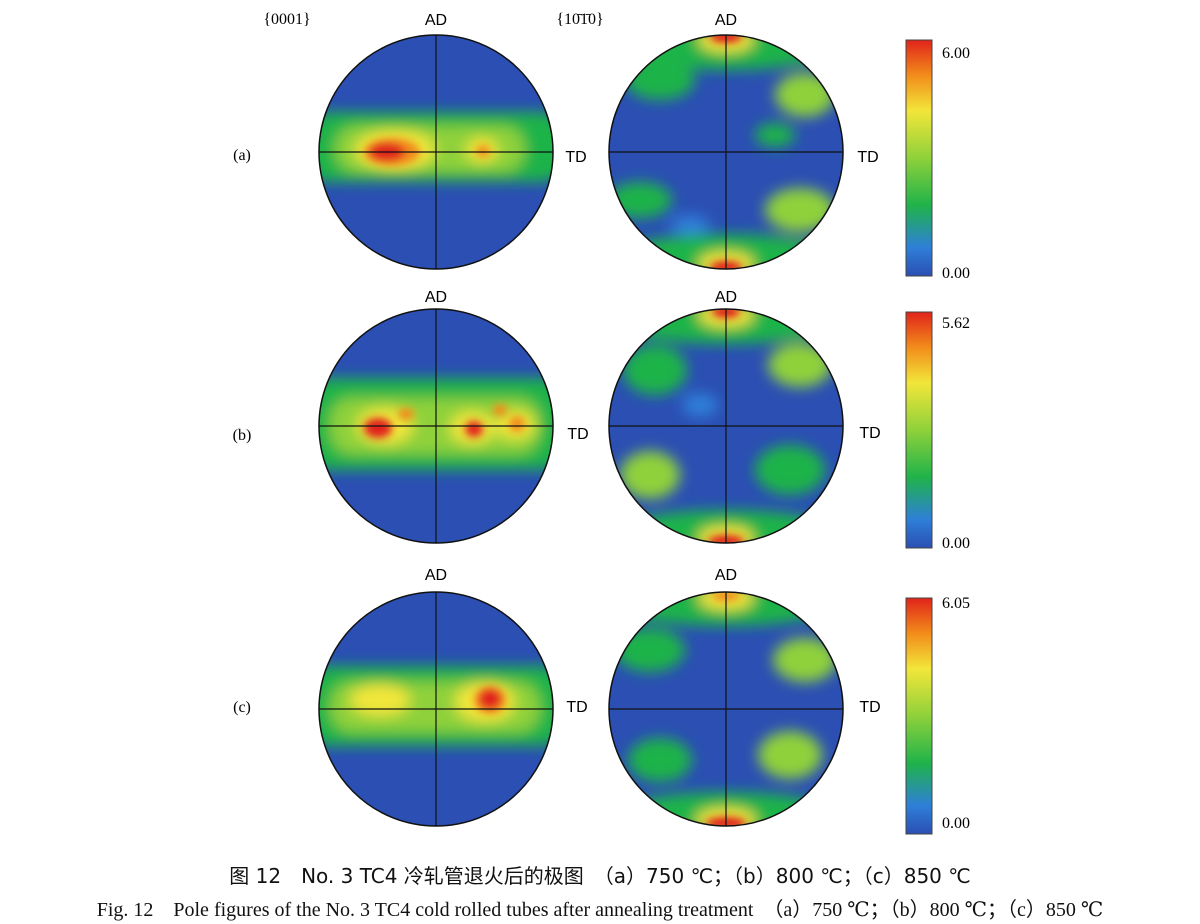 The height and width of the screenshot is (924, 1200). What do you see at coordinates (956, 53) in the screenshot?
I see `colorbar-max: 6.00` at bounding box center [956, 53].